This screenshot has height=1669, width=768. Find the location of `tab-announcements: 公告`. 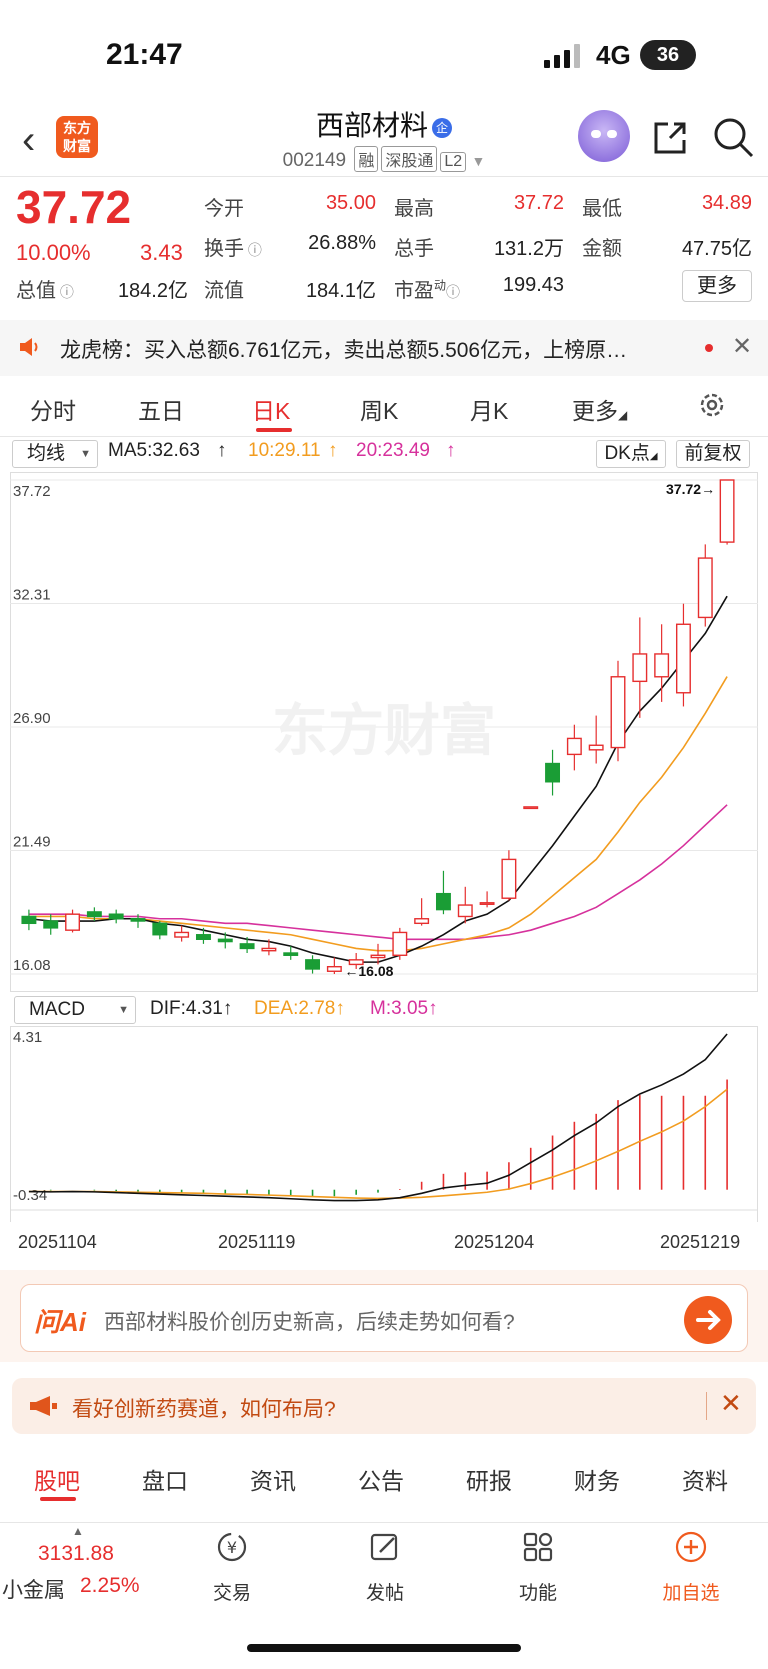

tab-announcements: 公告 is located at coordinates (381, 1481).